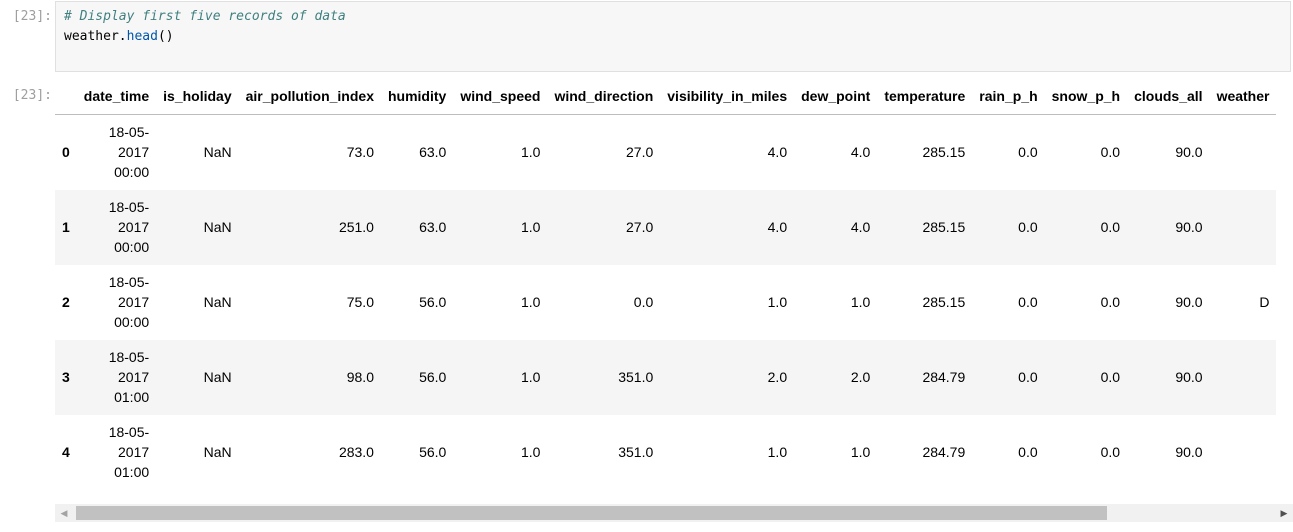 This screenshot has width=1293, height=532. I want to click on column-header: air_pollution_index, so click(309, 96).